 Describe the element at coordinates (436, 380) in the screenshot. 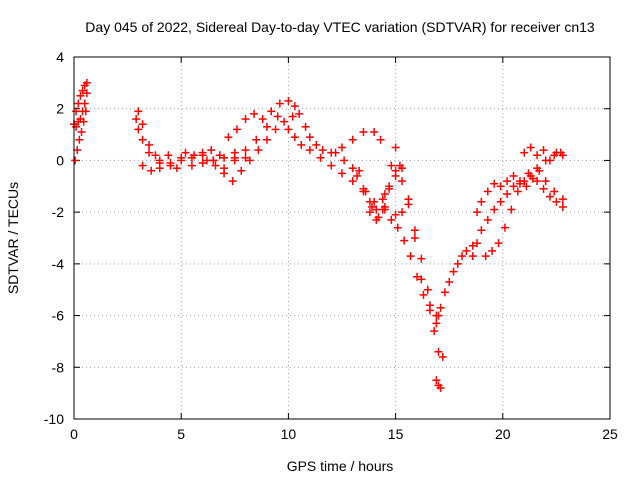

I see `data-point-arc-p` at that location.